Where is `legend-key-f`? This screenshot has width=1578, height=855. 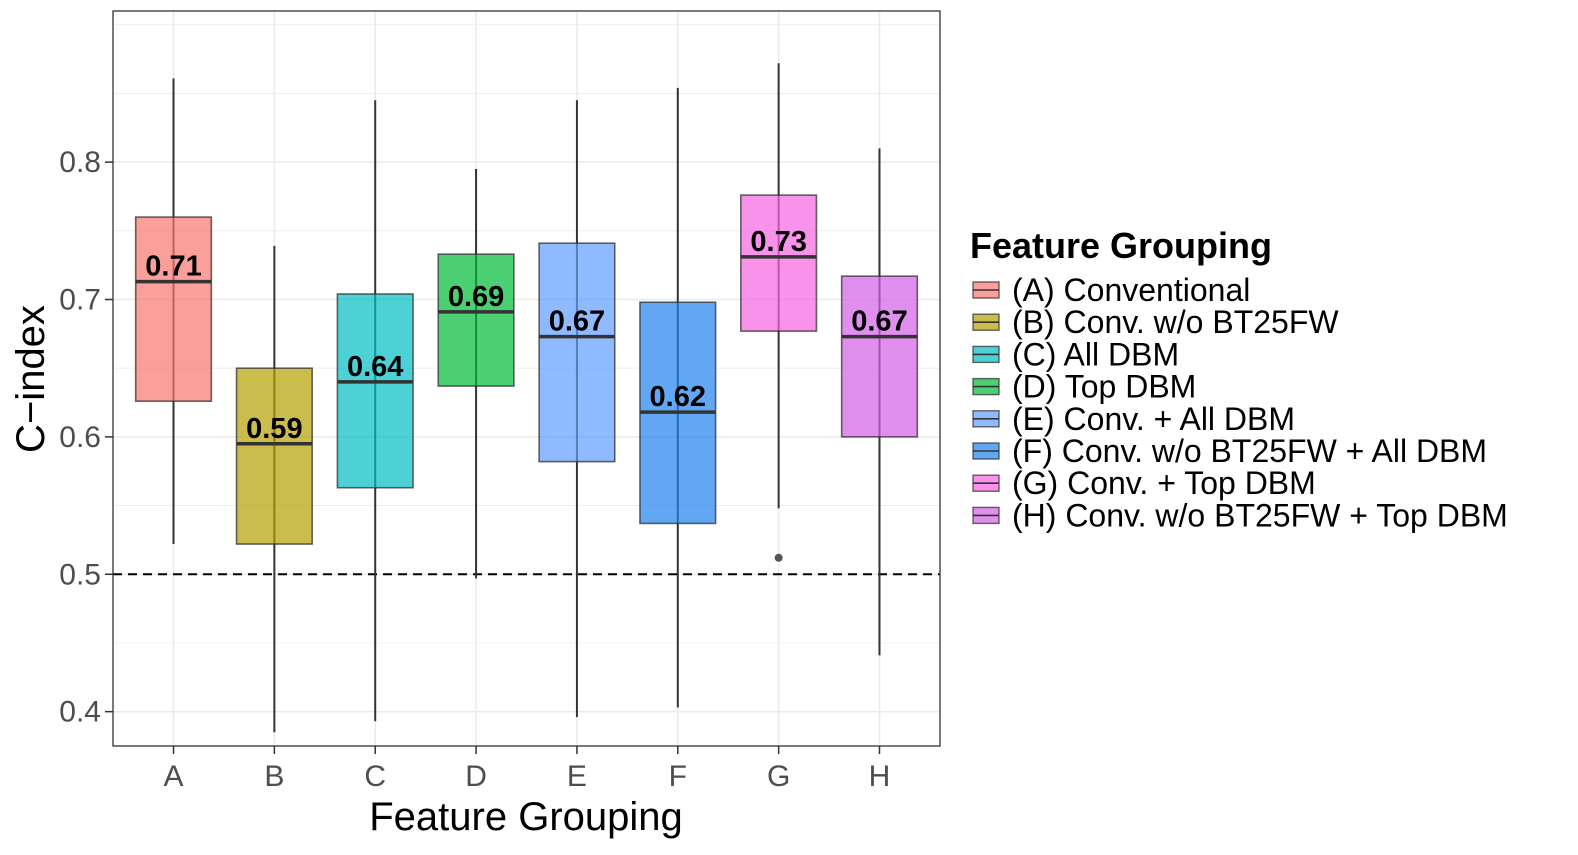
legend-key-f is located at coordinates (986, 451).